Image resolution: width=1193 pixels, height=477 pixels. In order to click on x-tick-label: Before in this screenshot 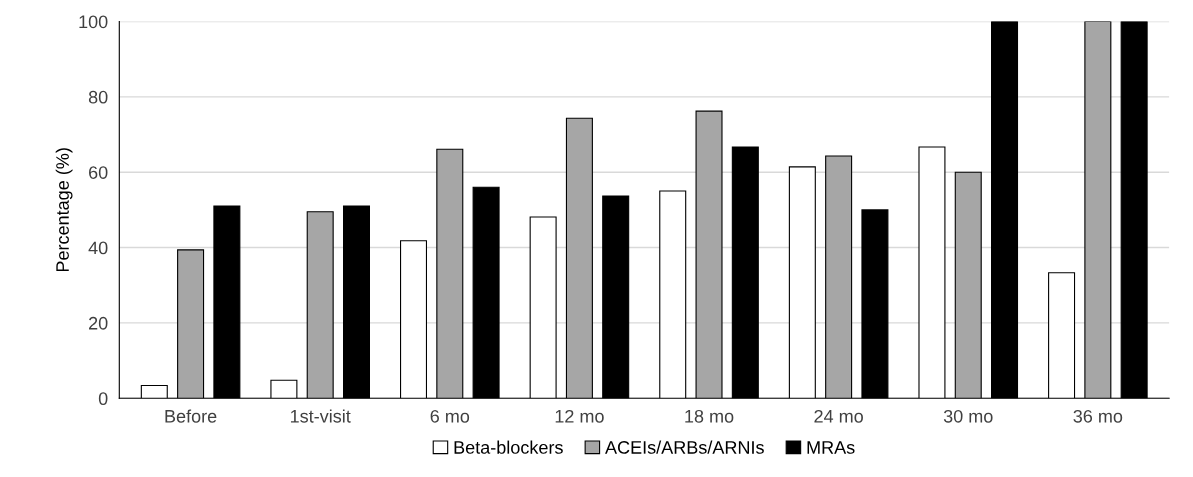, I will do `click(191, 416)`.